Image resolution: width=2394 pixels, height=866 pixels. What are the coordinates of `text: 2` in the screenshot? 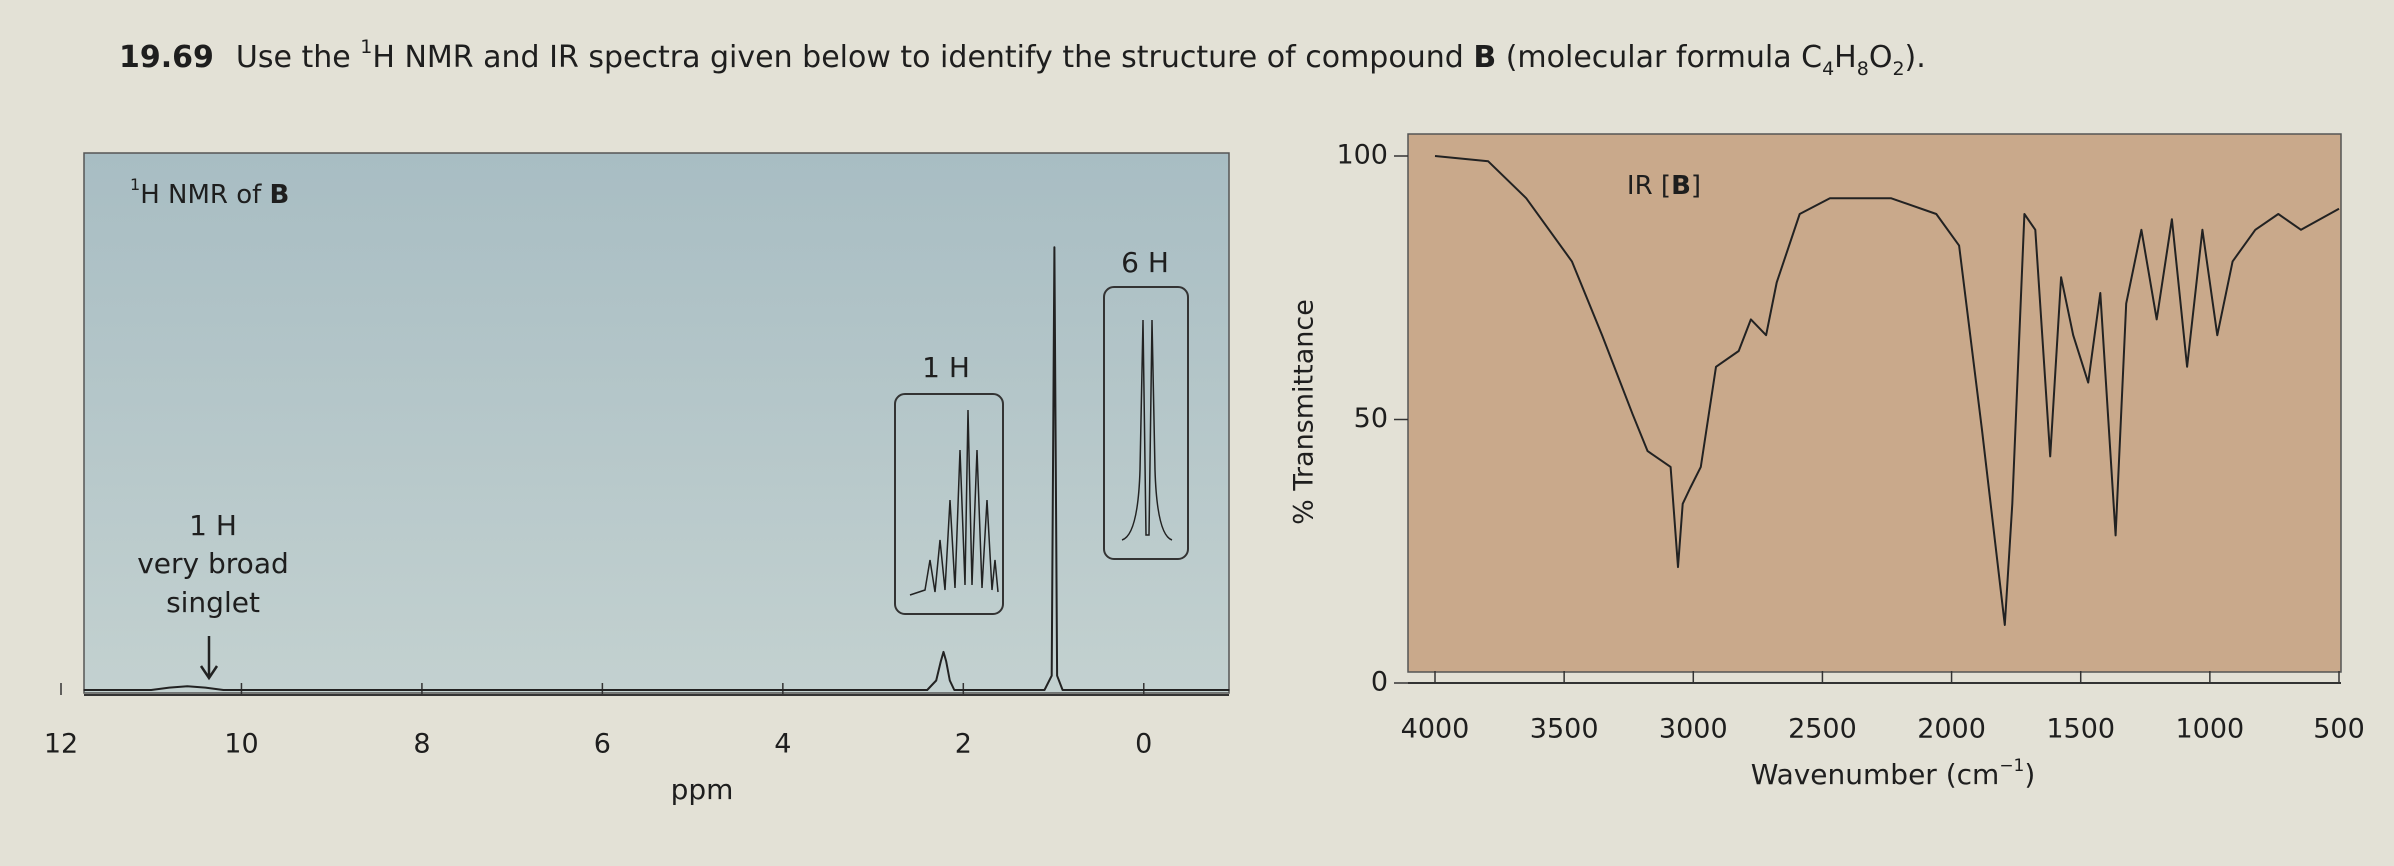 It's located at (1898, 69).